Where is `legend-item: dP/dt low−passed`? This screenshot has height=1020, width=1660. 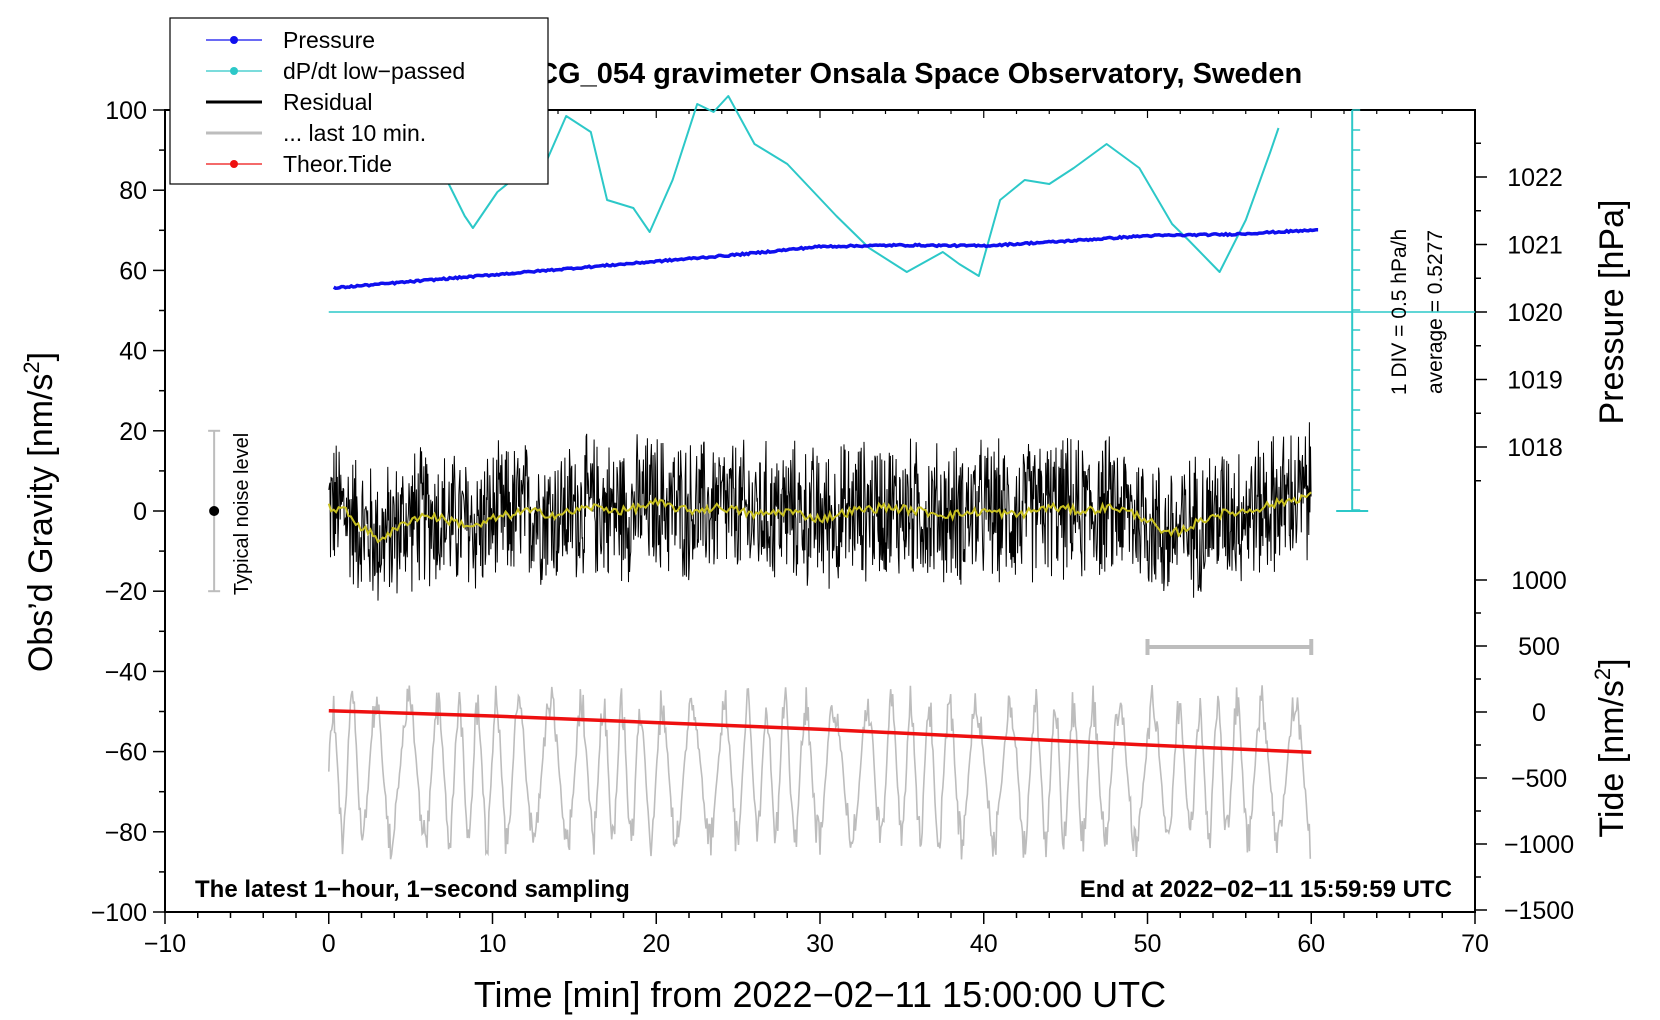
legend-item: dP/dt low−passed is located at coordinates (335, 71).